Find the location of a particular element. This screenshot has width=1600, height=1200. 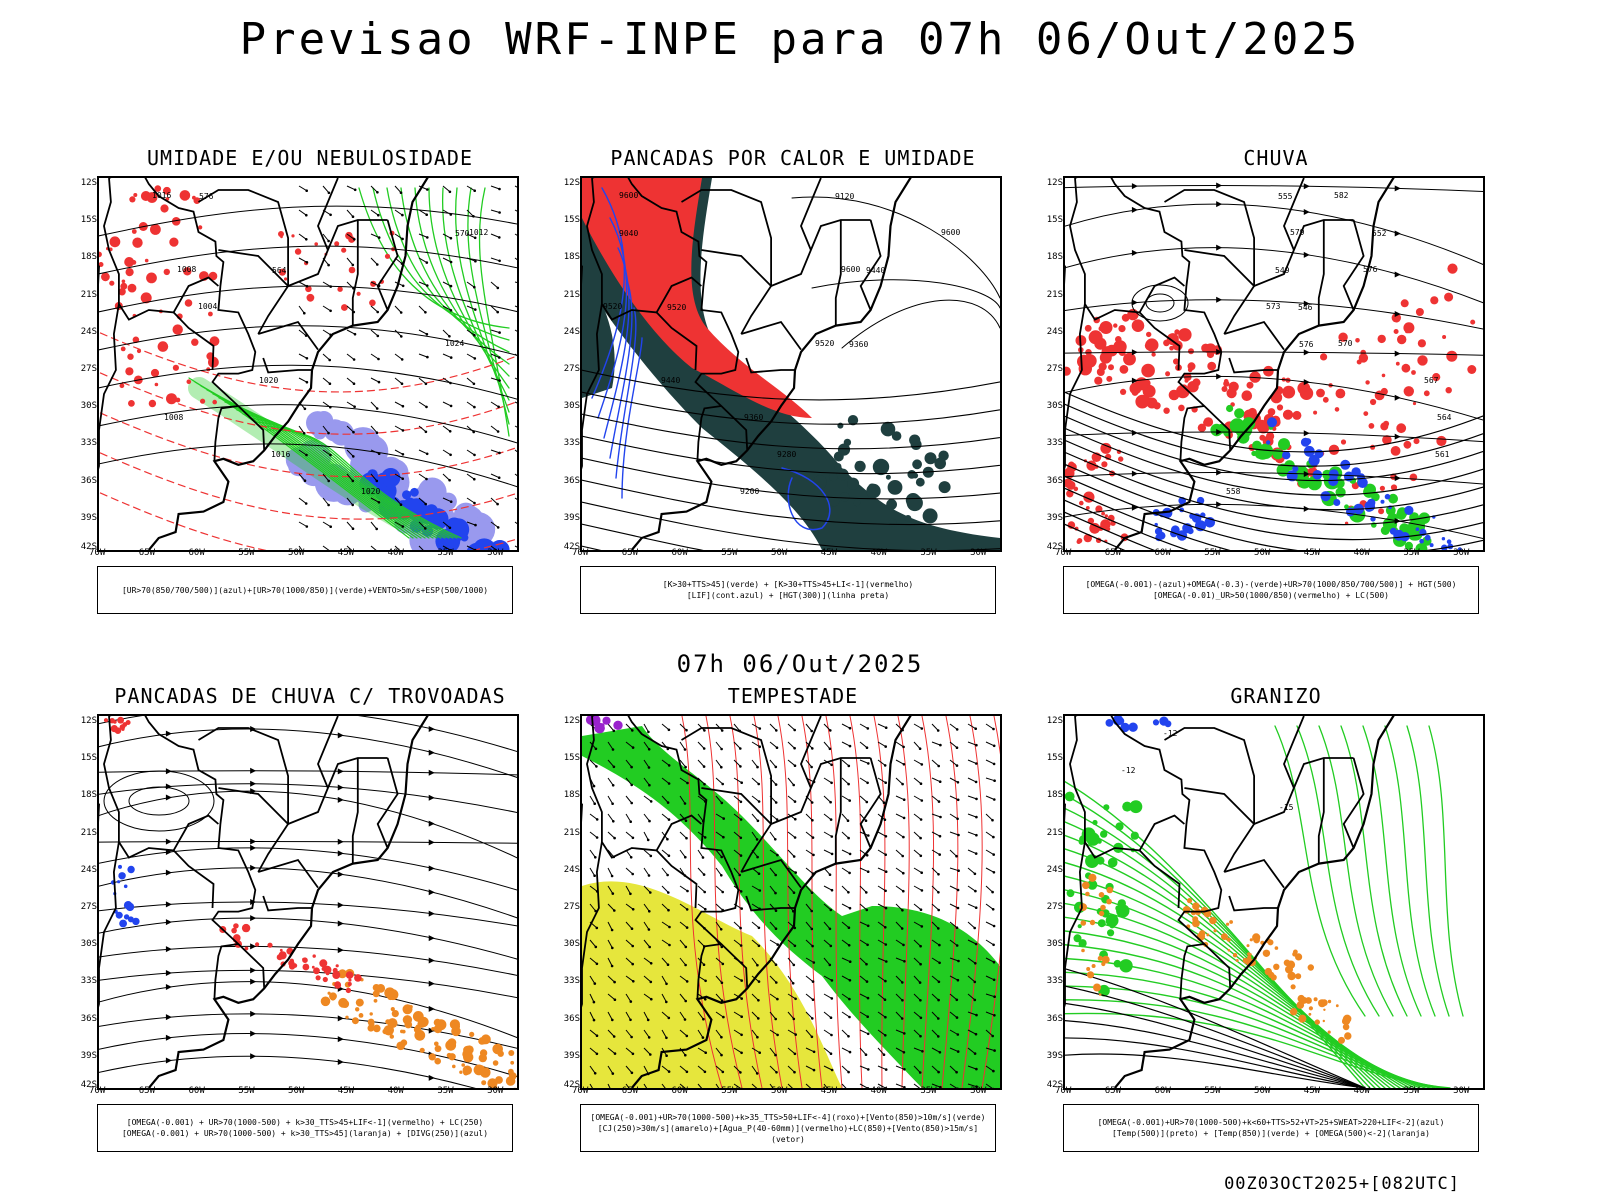

lat-tick-label: 12S is located at coordinates (571, 721).